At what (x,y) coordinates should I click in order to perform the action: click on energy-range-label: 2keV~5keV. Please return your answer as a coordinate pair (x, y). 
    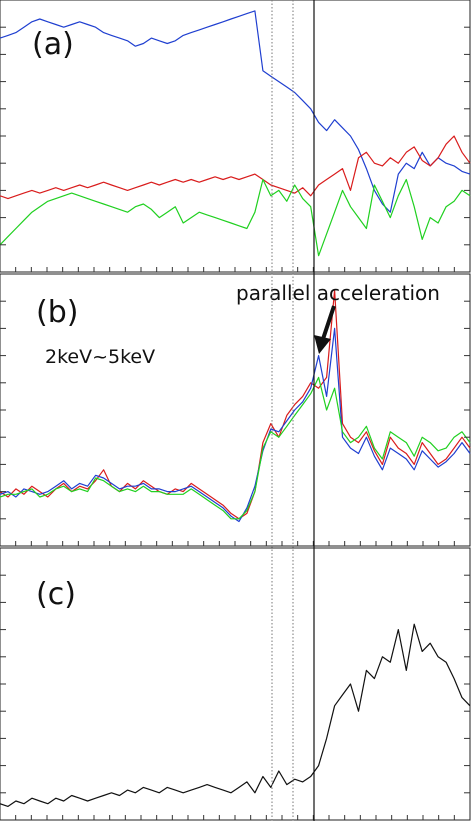
    Looking at the image, I should click on (100, 357).